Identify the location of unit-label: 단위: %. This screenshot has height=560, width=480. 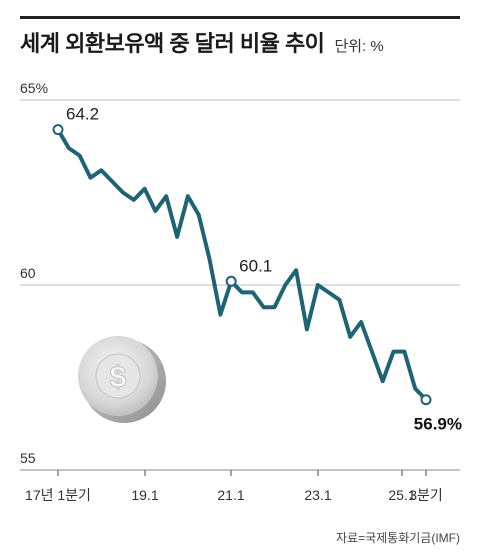
(359, 46).